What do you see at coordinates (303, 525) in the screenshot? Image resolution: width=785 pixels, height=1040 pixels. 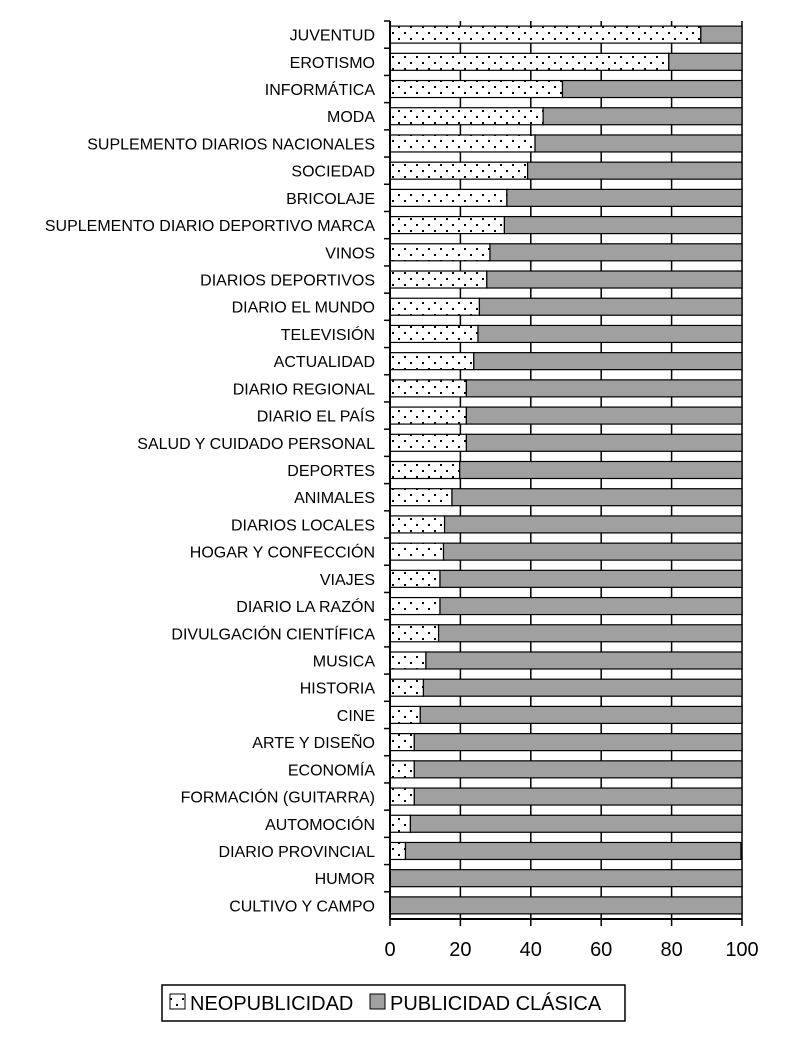 I see `category-label: DIARIOS LOCALES` at bounding box center [303, 525].